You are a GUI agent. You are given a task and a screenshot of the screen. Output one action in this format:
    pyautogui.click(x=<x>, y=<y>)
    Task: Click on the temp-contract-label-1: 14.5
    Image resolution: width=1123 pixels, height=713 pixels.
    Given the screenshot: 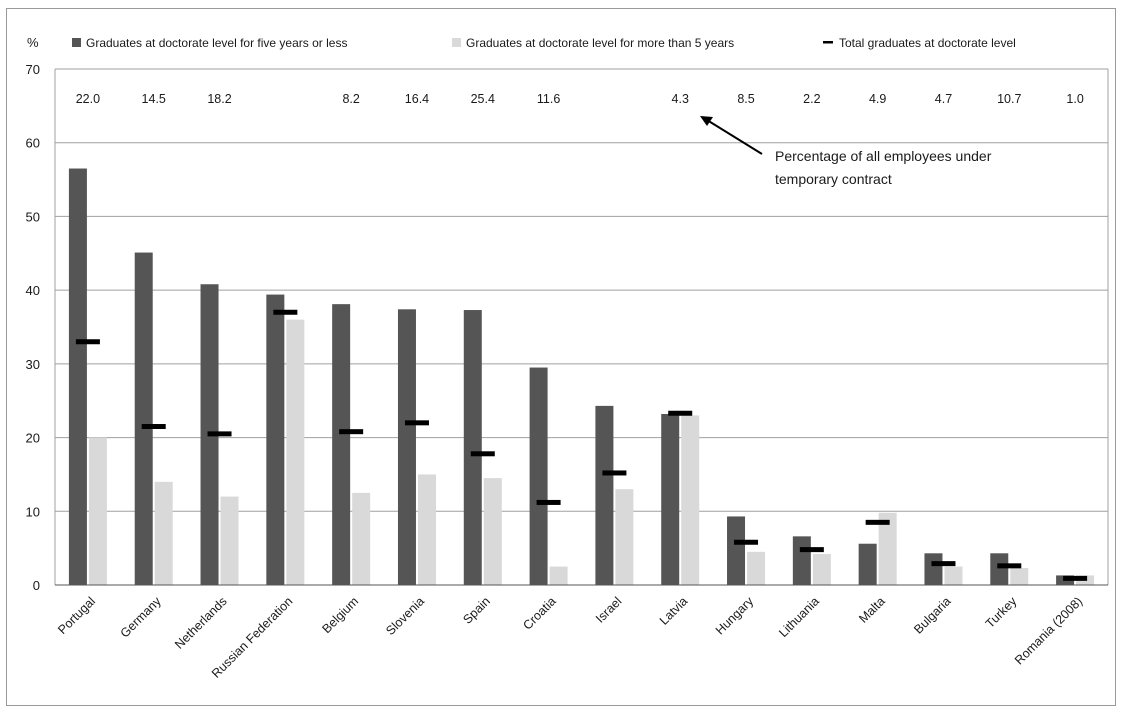 What is the action you would take?
    pyautogui.click(x=154, y=99)
    